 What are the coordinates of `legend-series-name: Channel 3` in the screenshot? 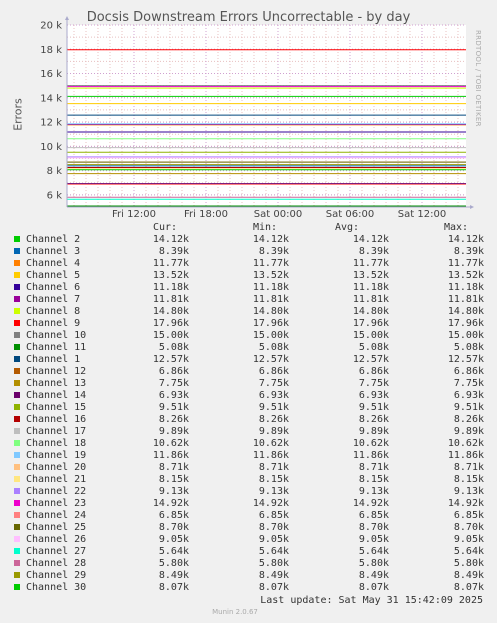 It's located at (53, 251).